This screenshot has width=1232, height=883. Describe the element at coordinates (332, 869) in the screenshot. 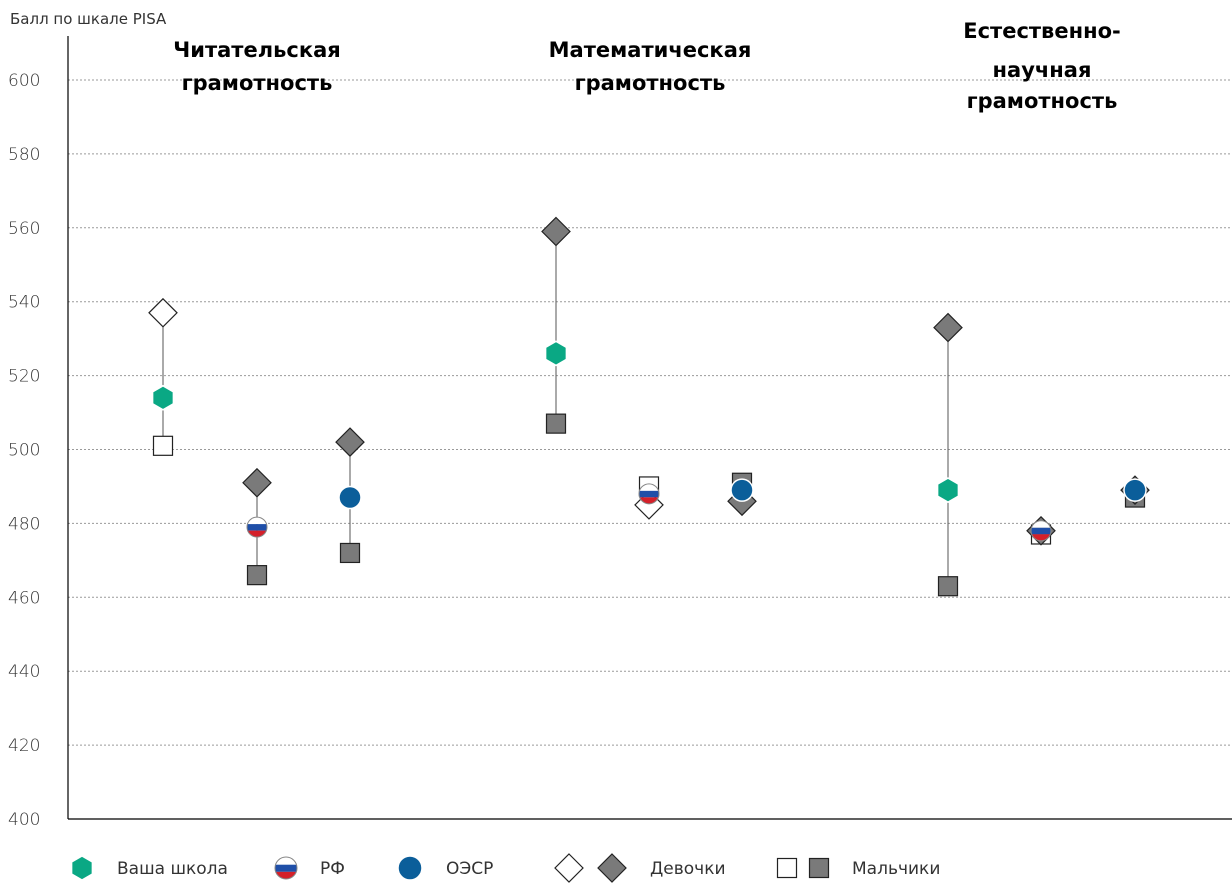

I see `legend-label: РФ` at that location.